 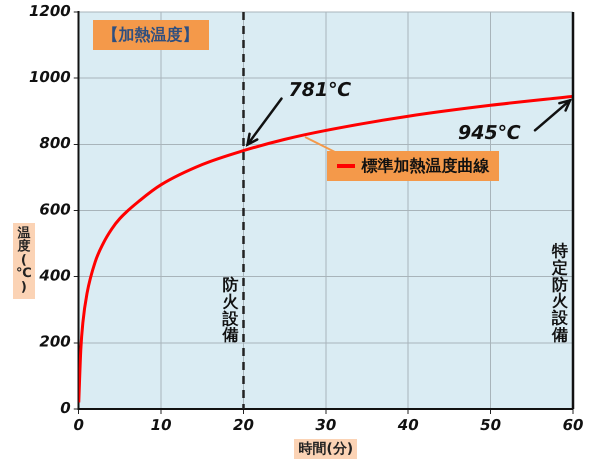 I want to click on y-tick-label: 800, so click(x=55, y=143).